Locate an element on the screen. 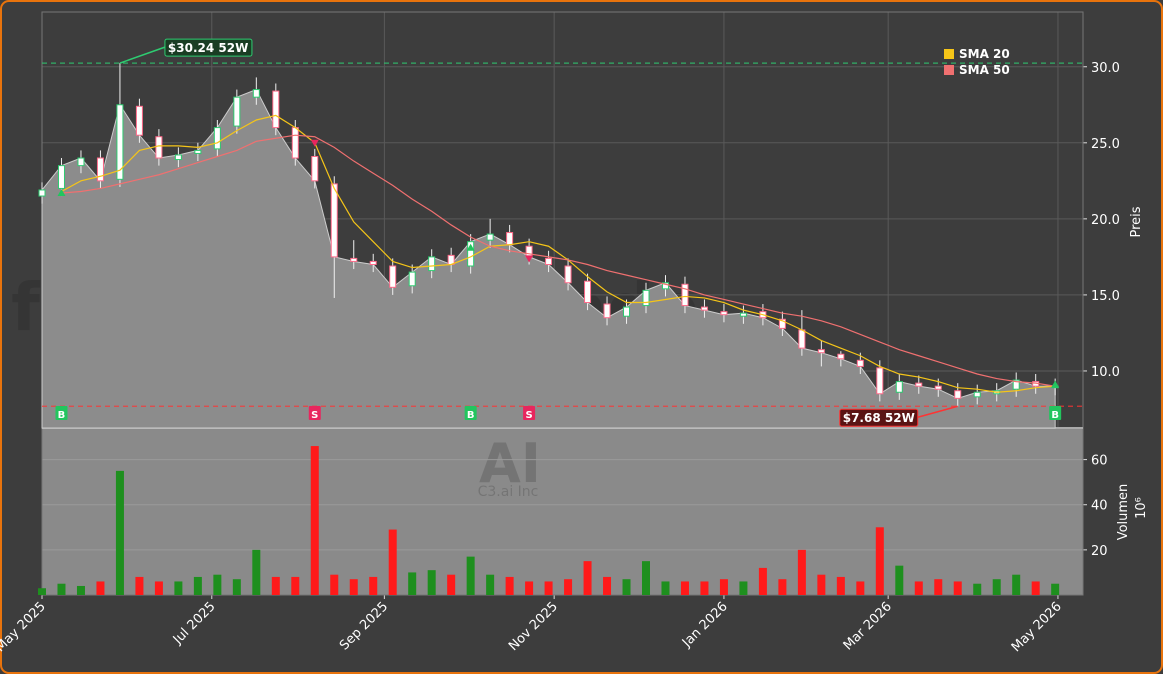  y-tick-label: 20.0 is located at coordinates (1105, 220).